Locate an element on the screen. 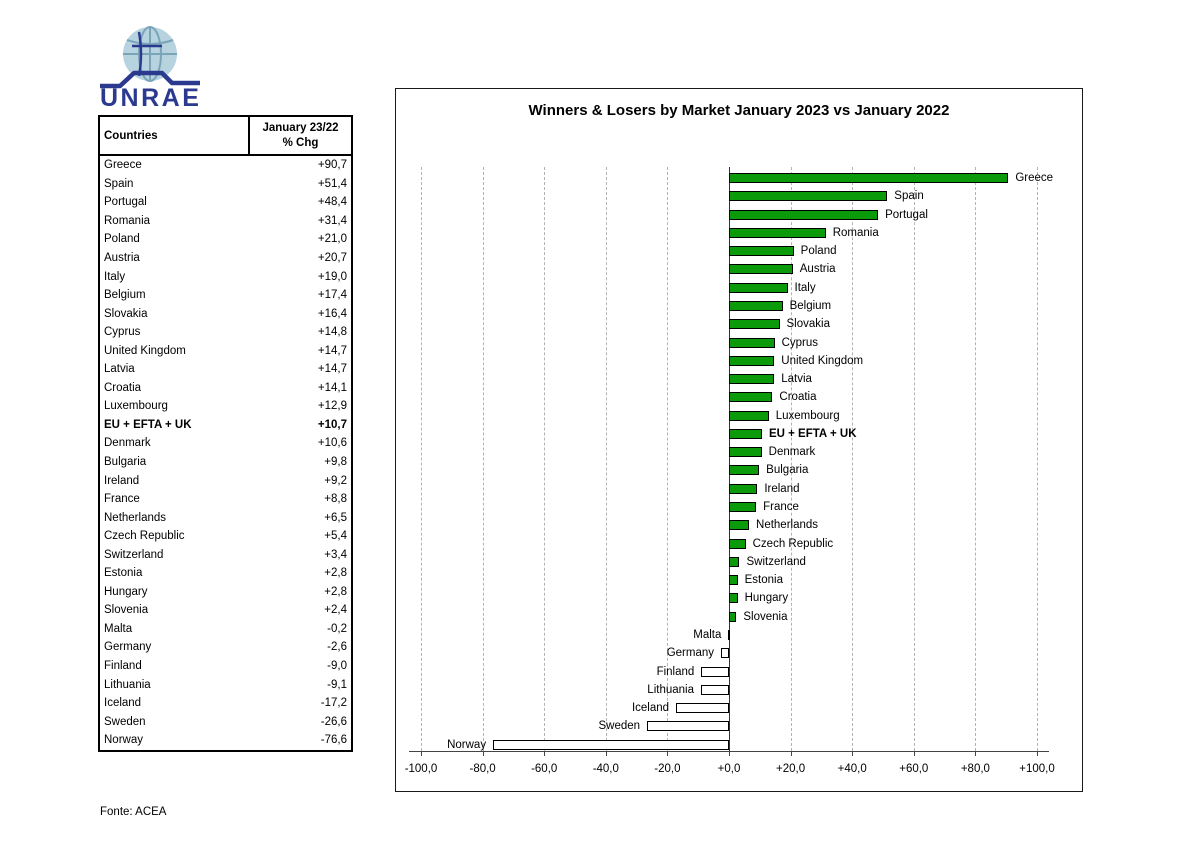  country-cell: Slovakia is located at coordinates (126, 313).